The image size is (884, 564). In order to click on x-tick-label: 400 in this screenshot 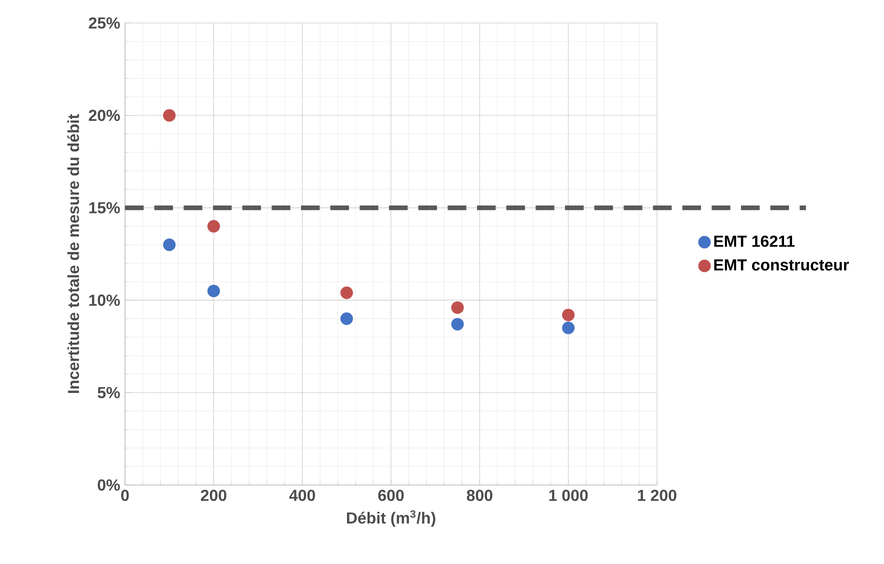, I will do `click(302, 496)`.